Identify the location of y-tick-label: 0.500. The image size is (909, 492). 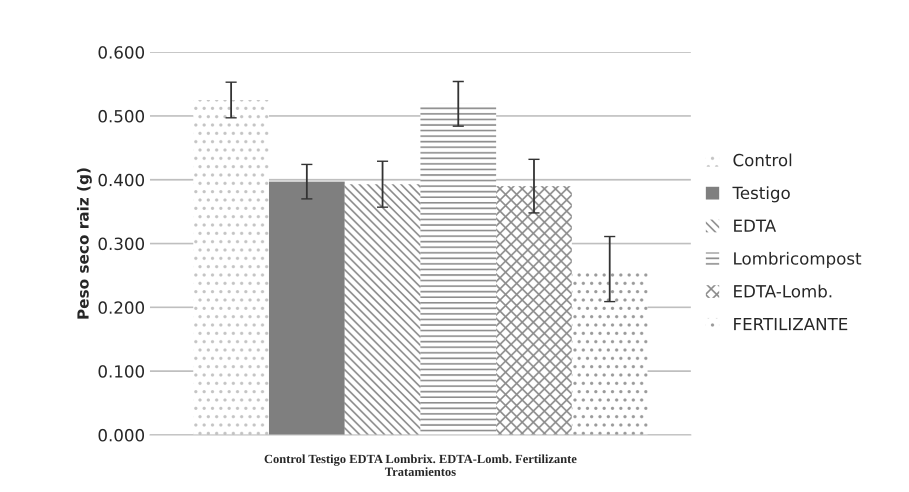
(121, 116).